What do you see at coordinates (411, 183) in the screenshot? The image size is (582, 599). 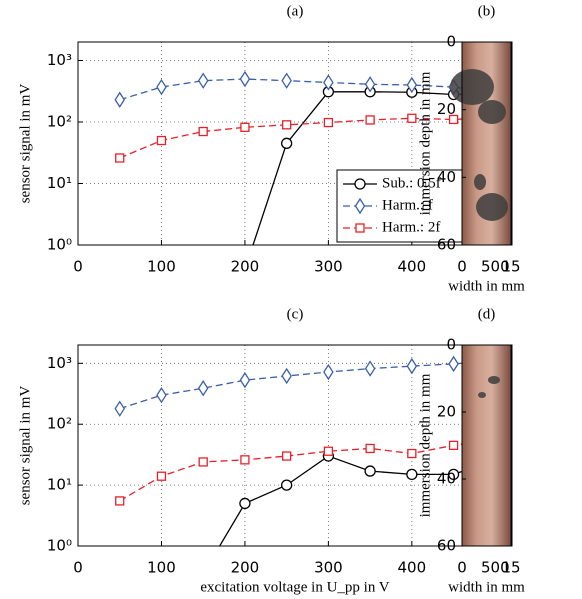 I see `legend-label: Sub.: 0.5f` at bounding box center [411, 183].